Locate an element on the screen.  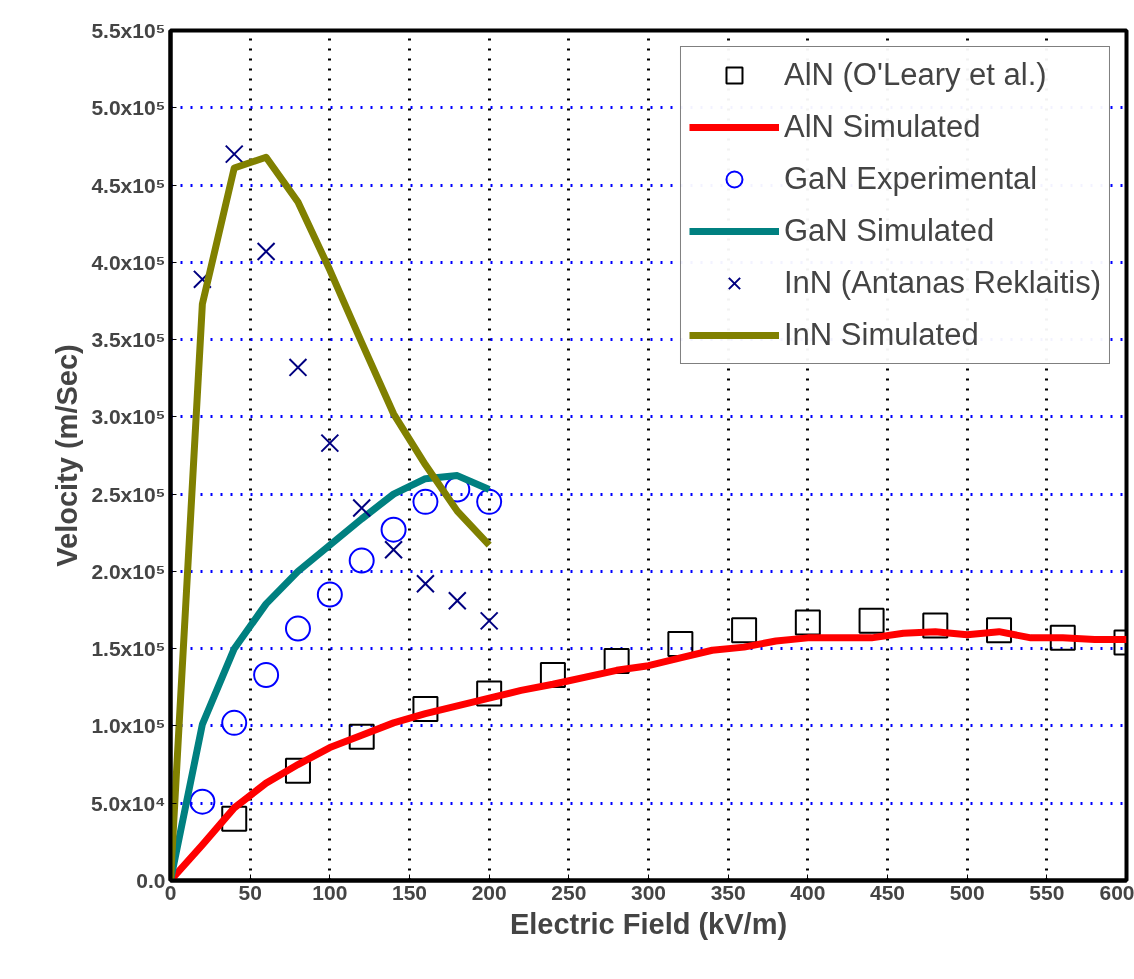
y-tick-label: 5.5x10⁵ is located at coordinates (128, 30).